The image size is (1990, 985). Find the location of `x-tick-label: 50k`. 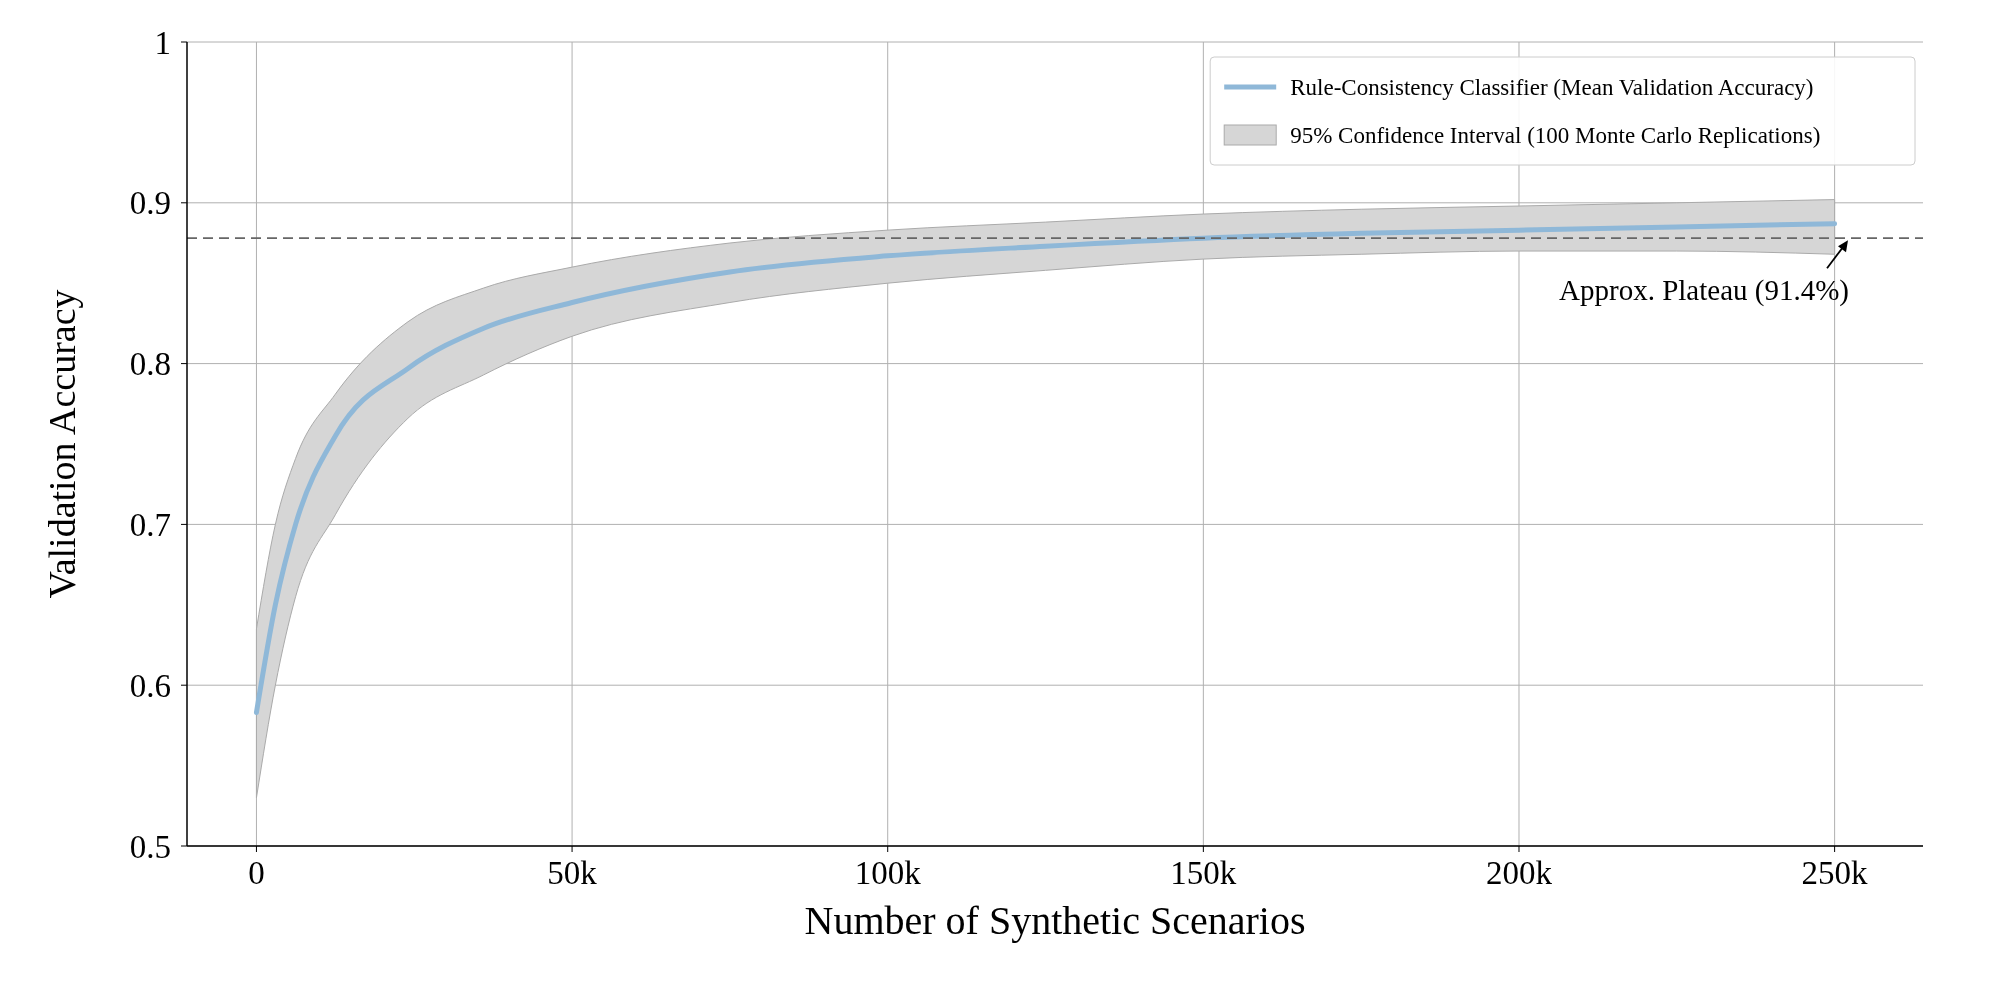

x-tick-label: 50k is located at coordinates (572, 873).